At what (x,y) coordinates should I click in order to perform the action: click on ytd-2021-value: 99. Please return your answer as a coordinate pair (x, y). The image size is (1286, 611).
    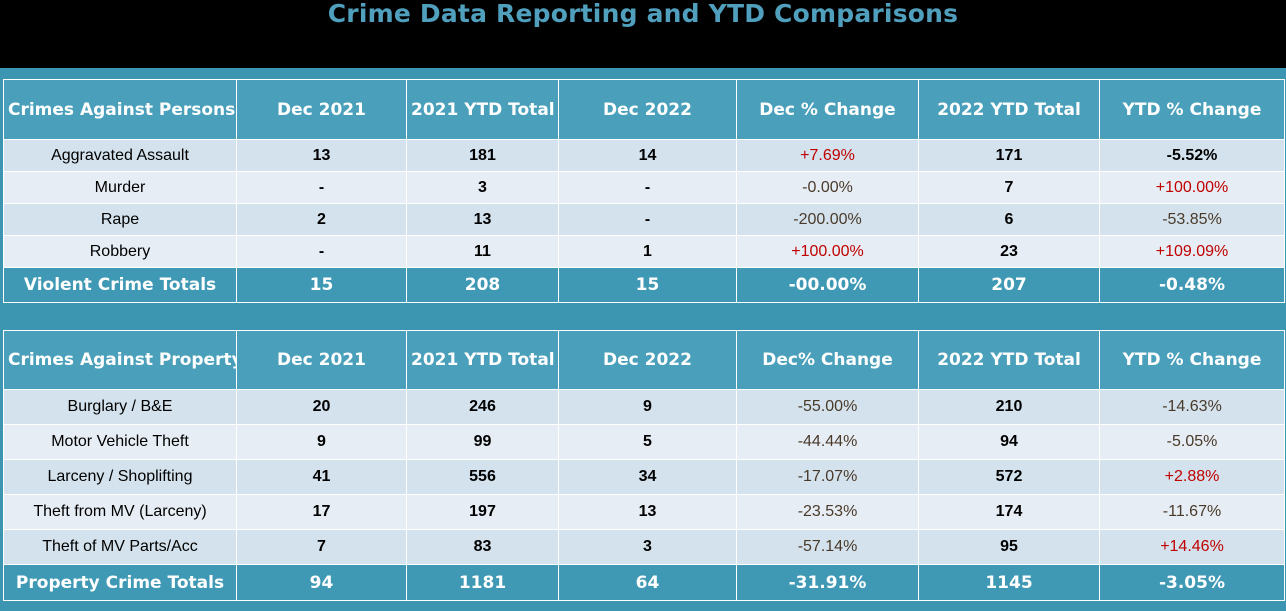
    Looking at the image, I should click on (482, 442).